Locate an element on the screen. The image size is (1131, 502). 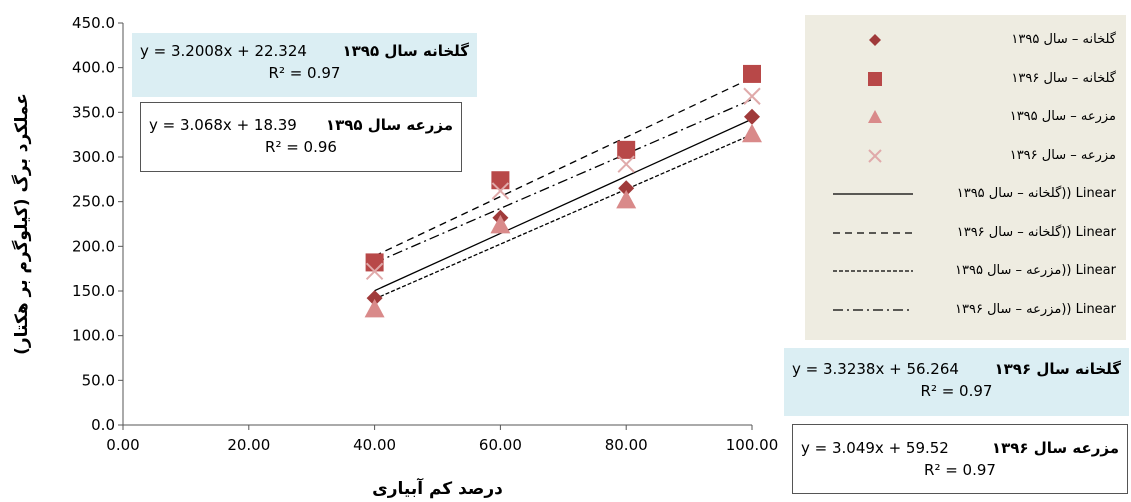
x-tick-label: 80.00 is located at coordinates (626, 445).